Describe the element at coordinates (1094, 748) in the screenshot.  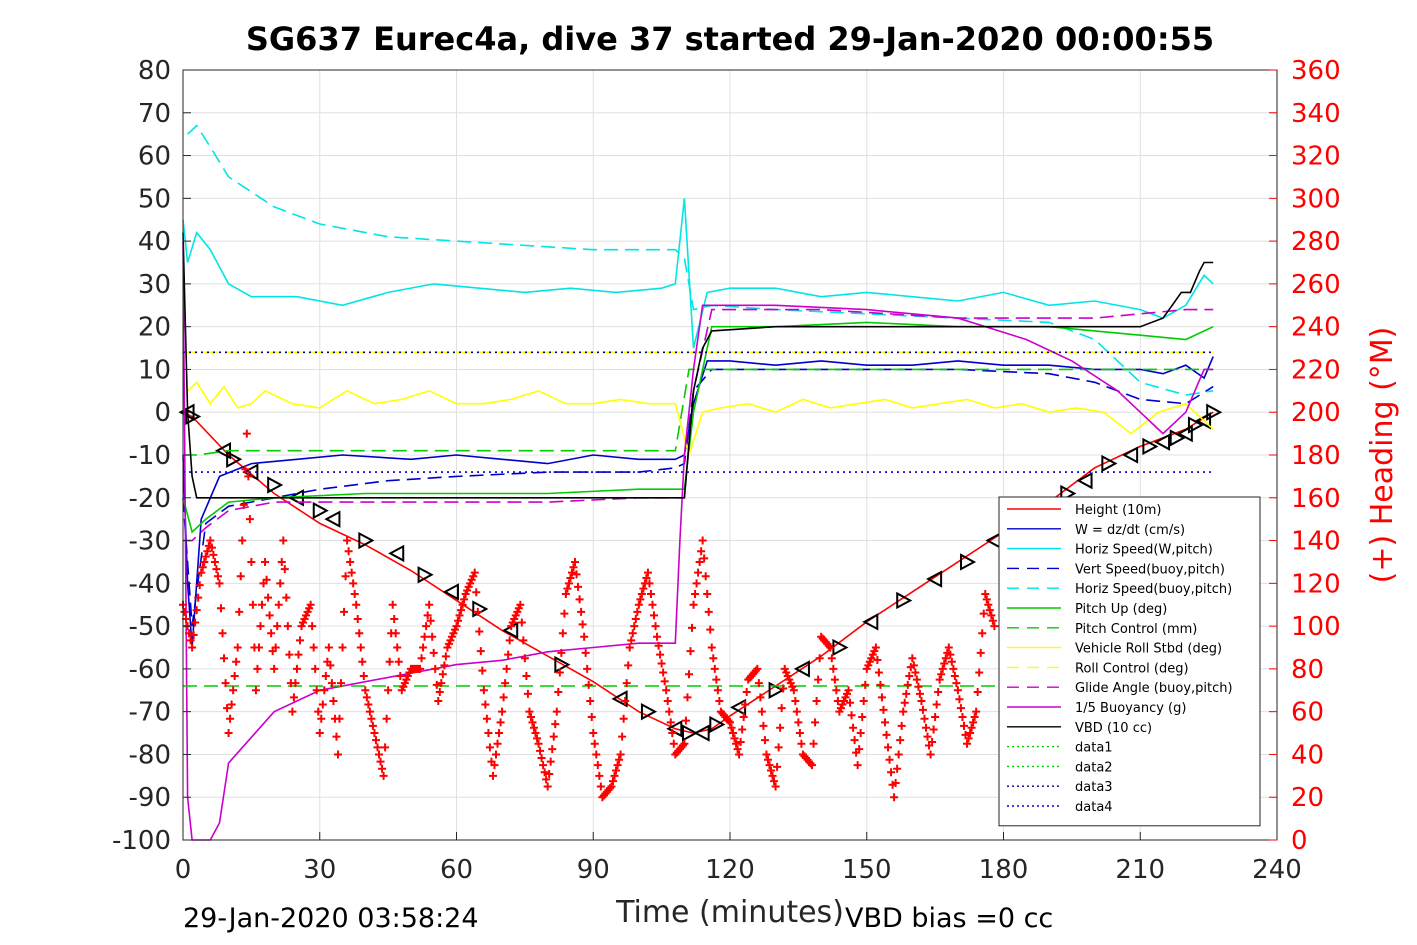
I see `legend-entry-label: data1` at that location.